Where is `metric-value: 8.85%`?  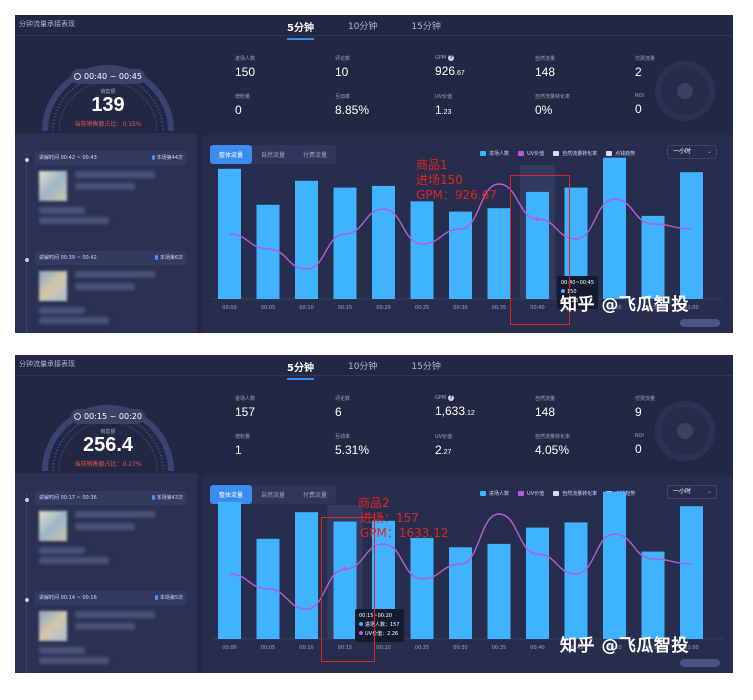 metric-value: 8.85% is located at coordinates (385, 110).